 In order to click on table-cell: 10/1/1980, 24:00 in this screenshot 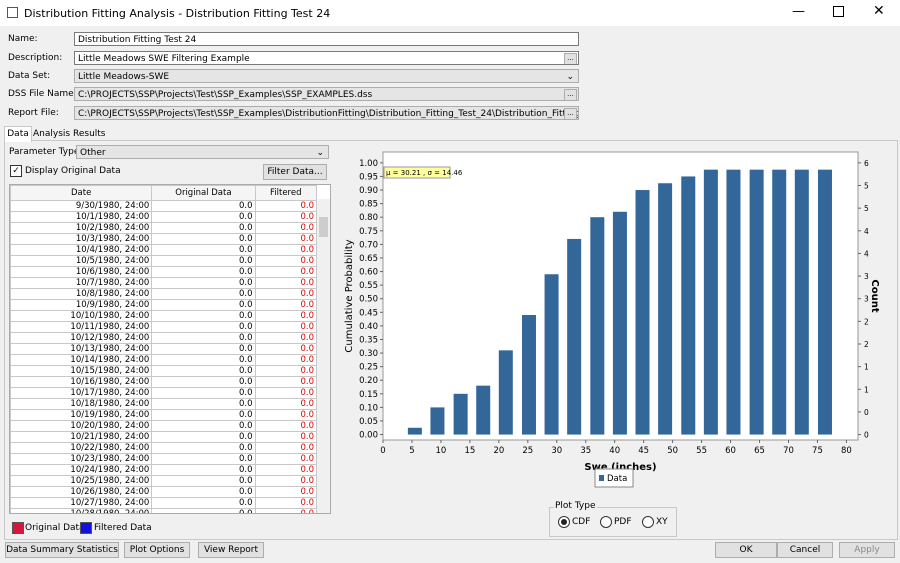, I will do `click(81, 217)`.